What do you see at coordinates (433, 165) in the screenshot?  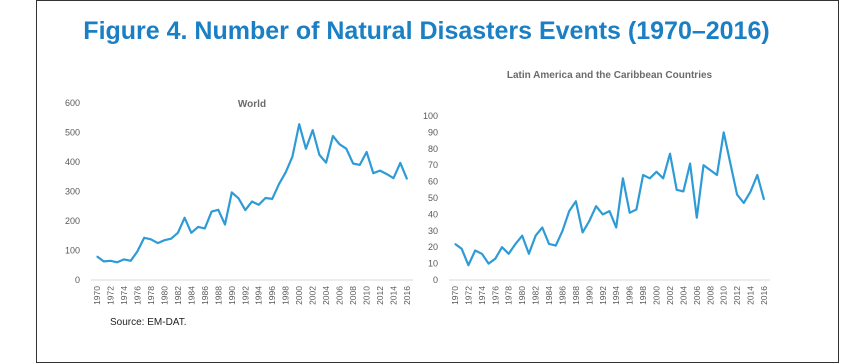 I see `y-tick-label: 70` at bounding box center [433, 165].